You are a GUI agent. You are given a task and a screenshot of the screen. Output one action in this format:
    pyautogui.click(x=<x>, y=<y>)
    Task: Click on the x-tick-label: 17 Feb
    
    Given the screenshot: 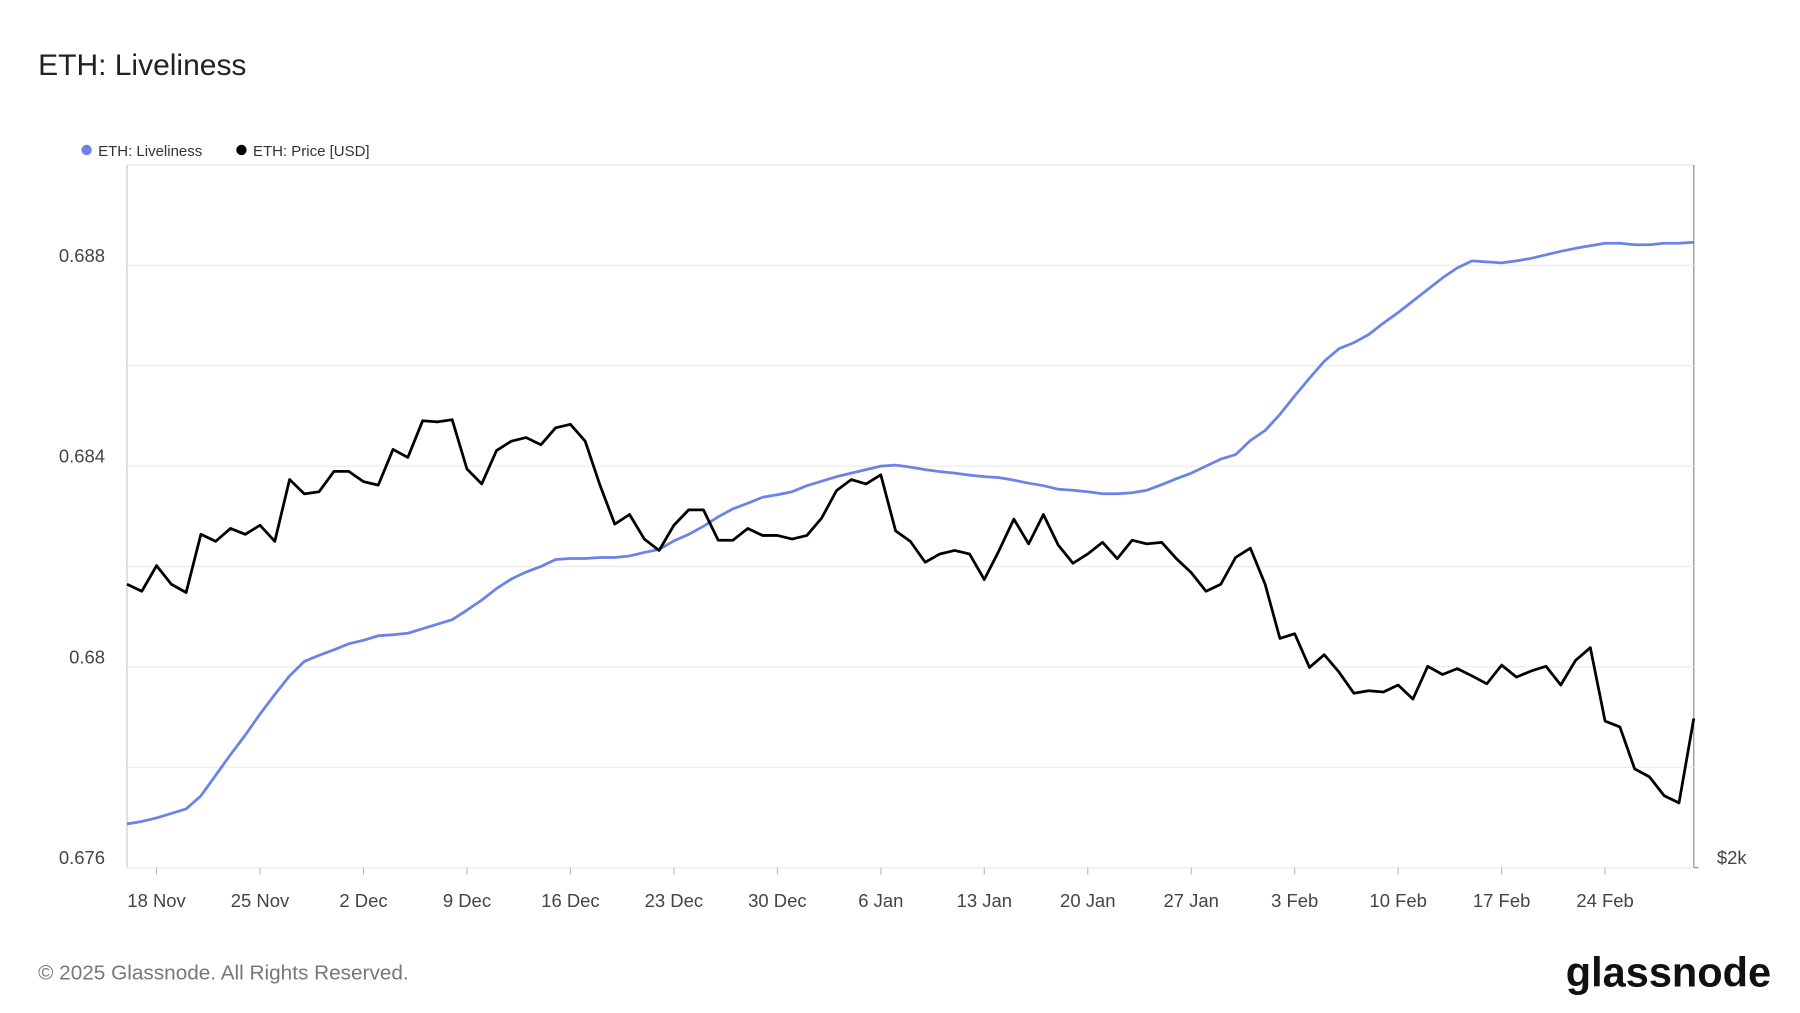 What is the action you would take?
    pyautogui.click(x=1501, y=900)
    